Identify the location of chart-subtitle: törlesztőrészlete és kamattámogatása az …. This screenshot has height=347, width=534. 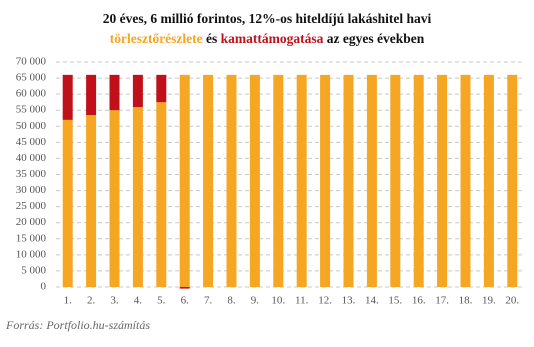
(267, 38).